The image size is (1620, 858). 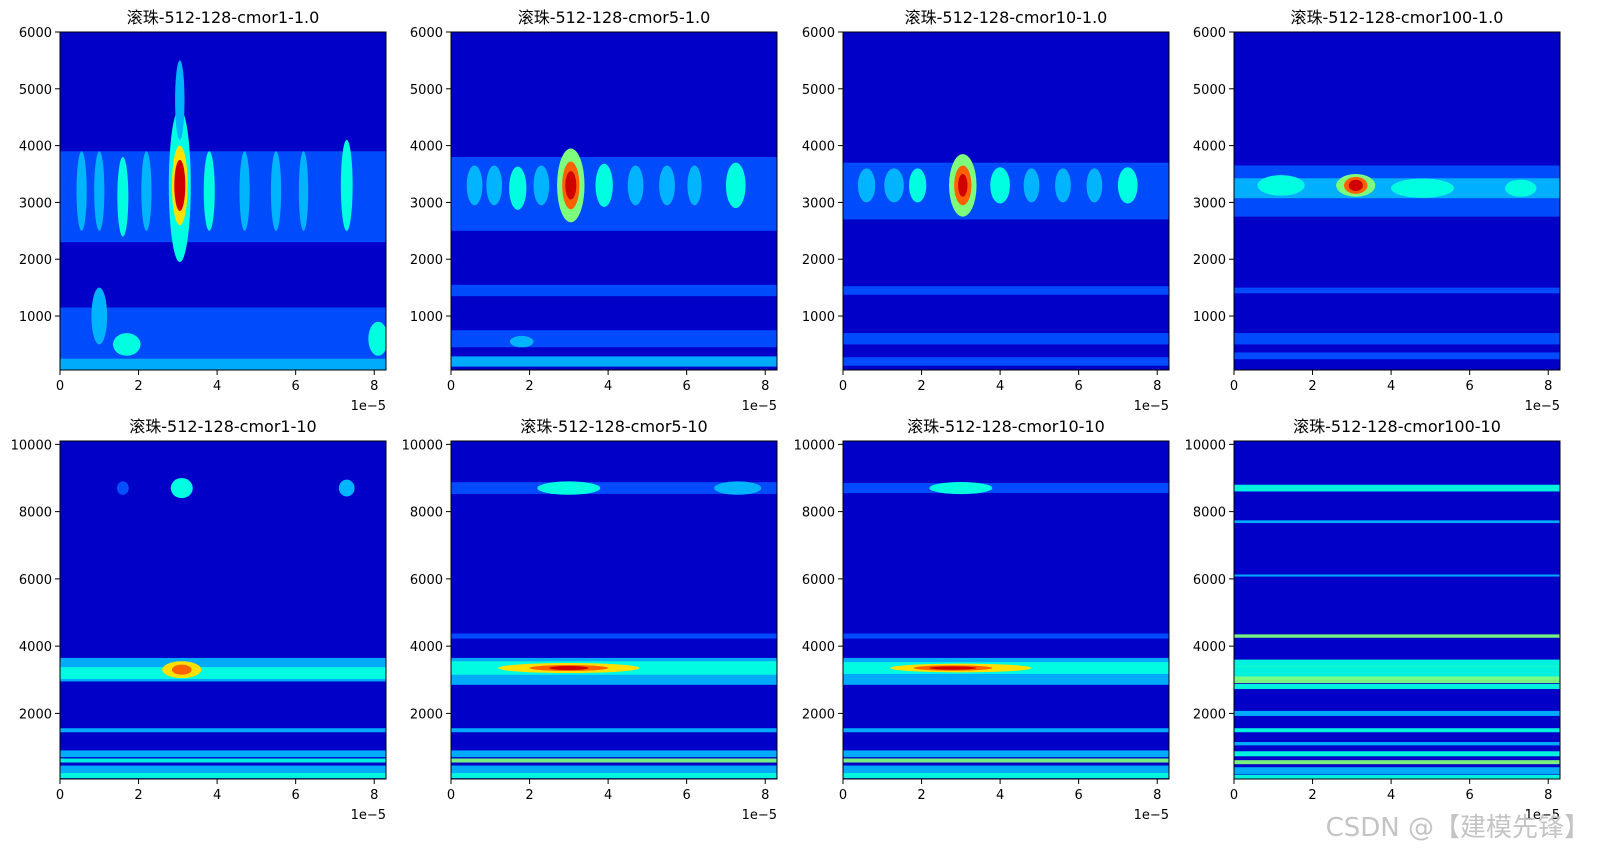 I want to click on subplot-title: 滚珠-512-128-cmor100-1.0, so click(x=1397, y=17).